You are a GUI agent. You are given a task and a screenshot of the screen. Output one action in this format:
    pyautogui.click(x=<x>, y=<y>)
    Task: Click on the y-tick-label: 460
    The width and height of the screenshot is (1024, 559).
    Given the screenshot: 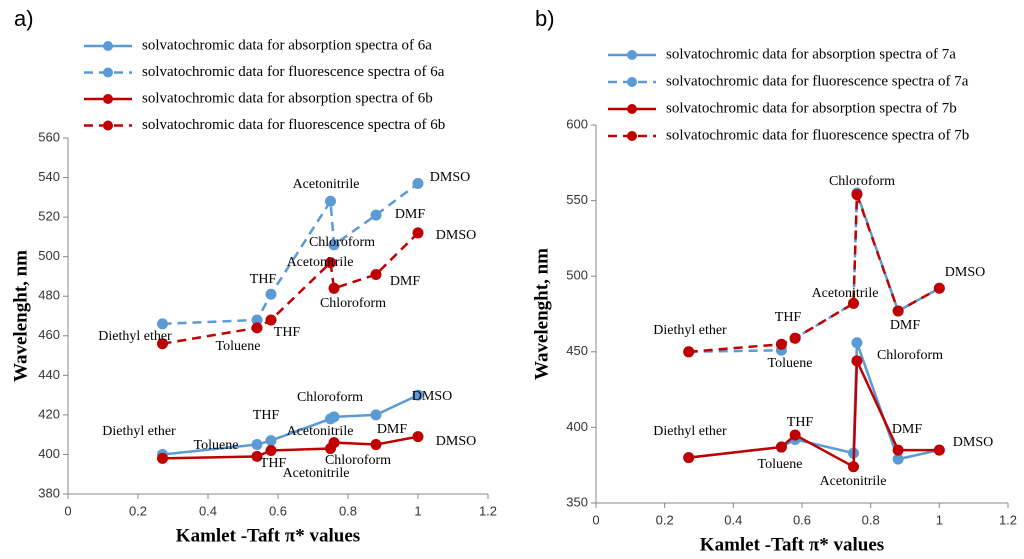 What is the action you would take?
    pyautogui.click(x=49, y=334)
    